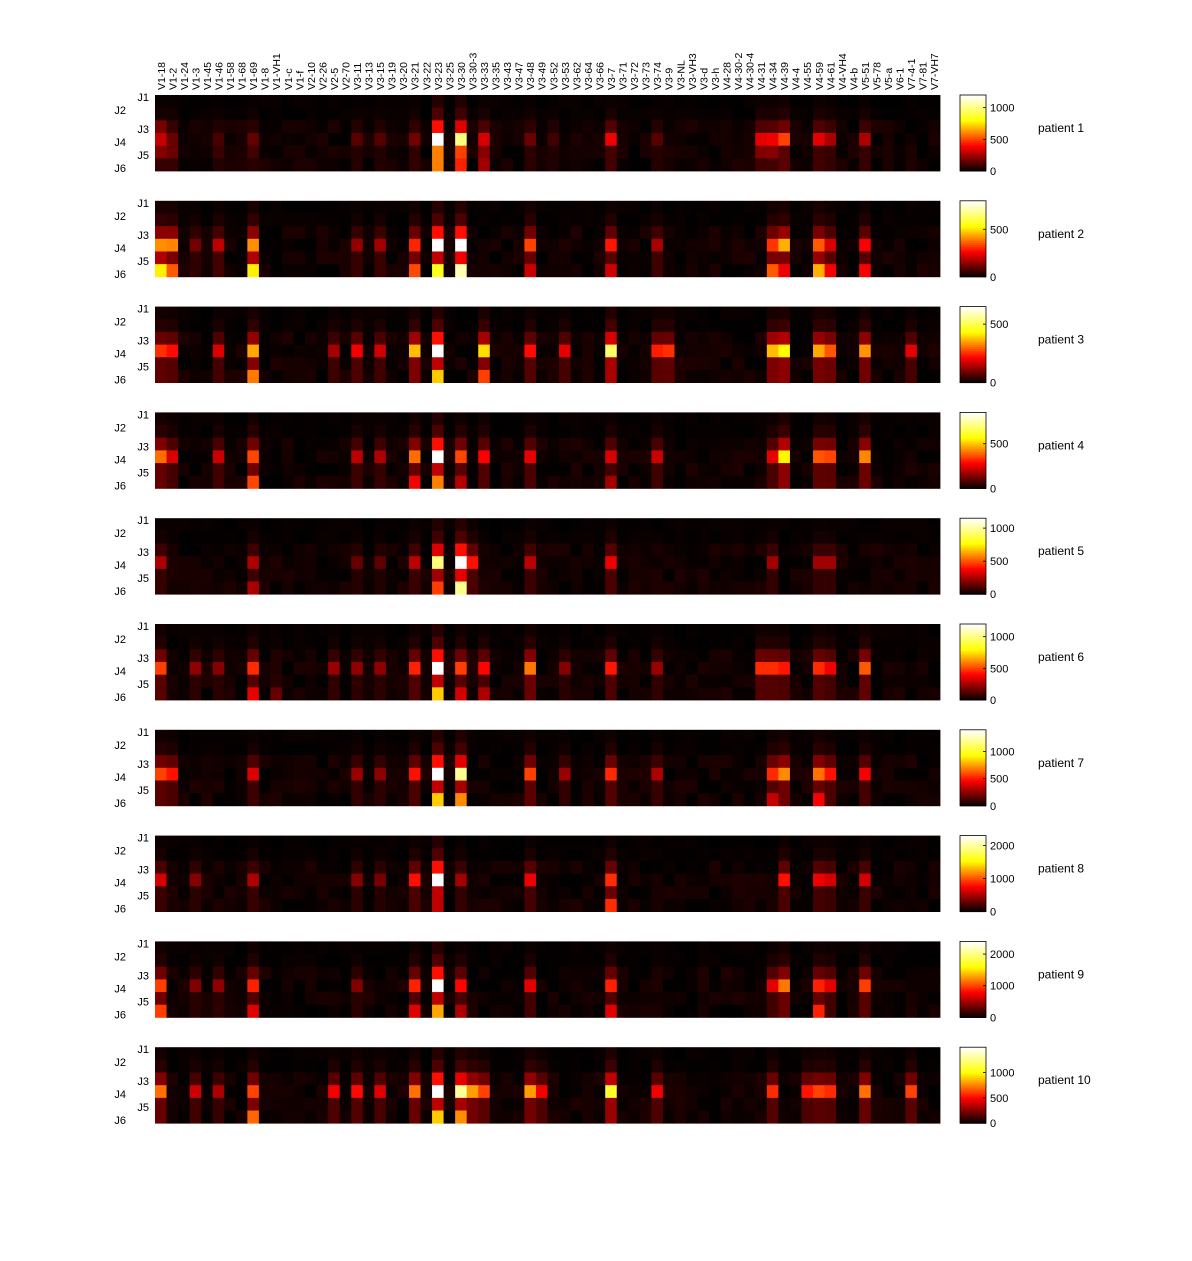 The width and height of the screenshot is (1192, 1261). I want to click on y-tick-label: J3, so click(143, 765).